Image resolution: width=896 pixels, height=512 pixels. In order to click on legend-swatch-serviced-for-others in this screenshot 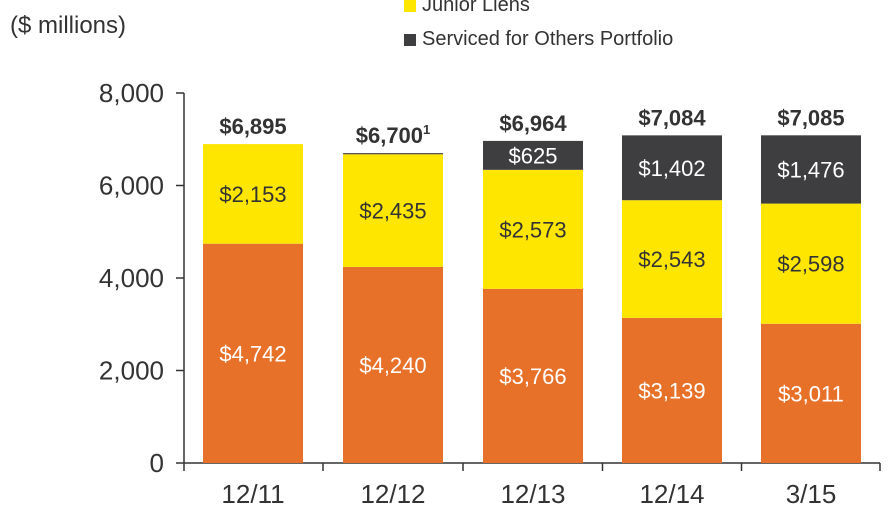, I will do `click(410, 39)`.